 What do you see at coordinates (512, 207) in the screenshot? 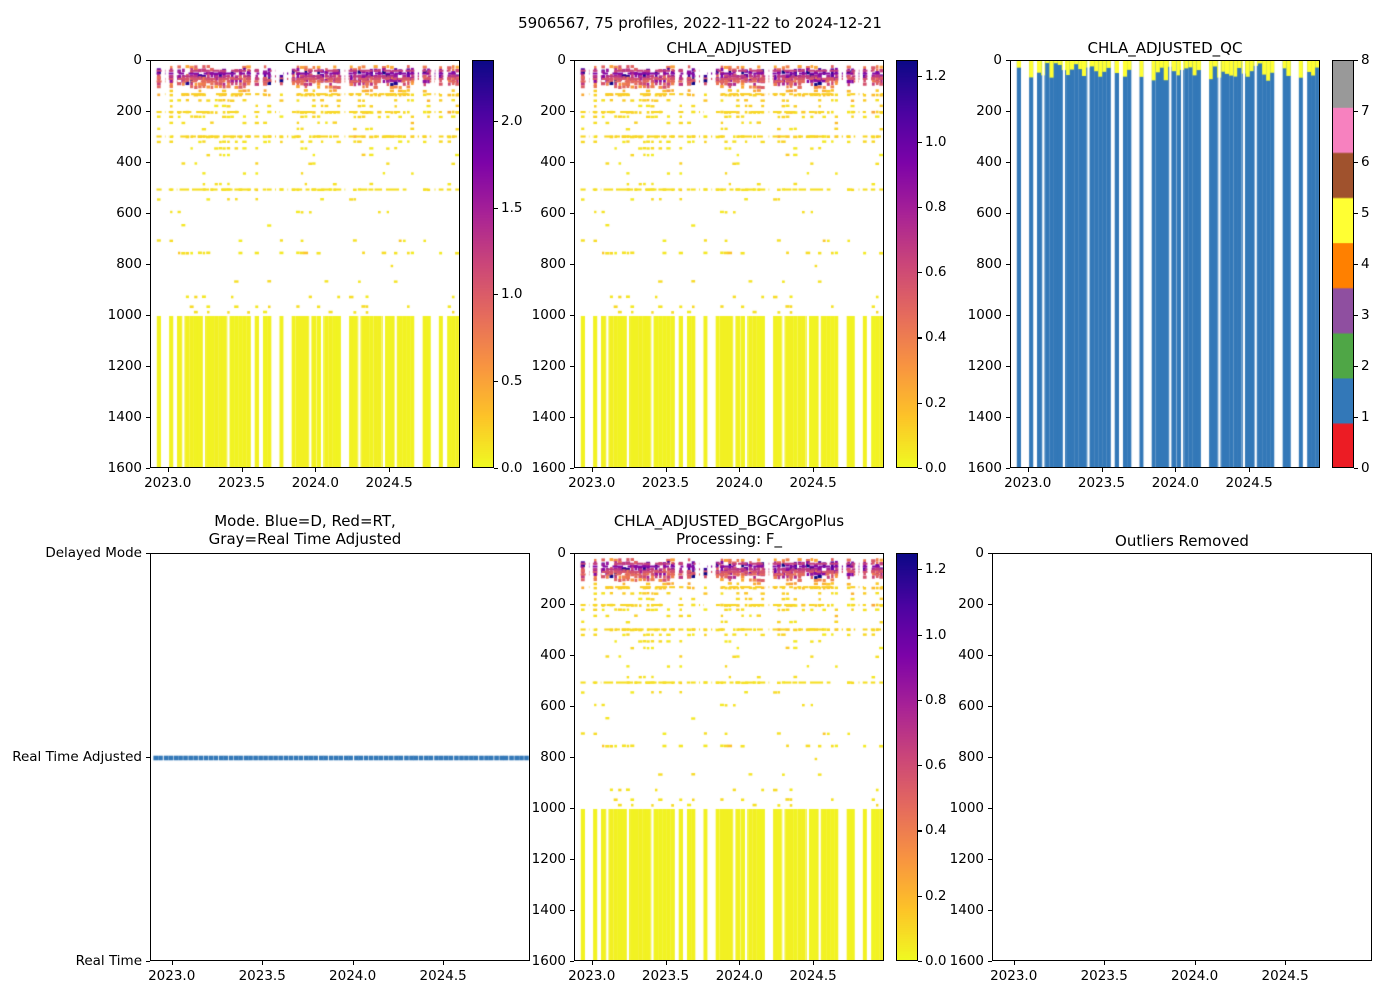
I see `colorbar-tick-label: 1.5` at bounding box center [512, 207].